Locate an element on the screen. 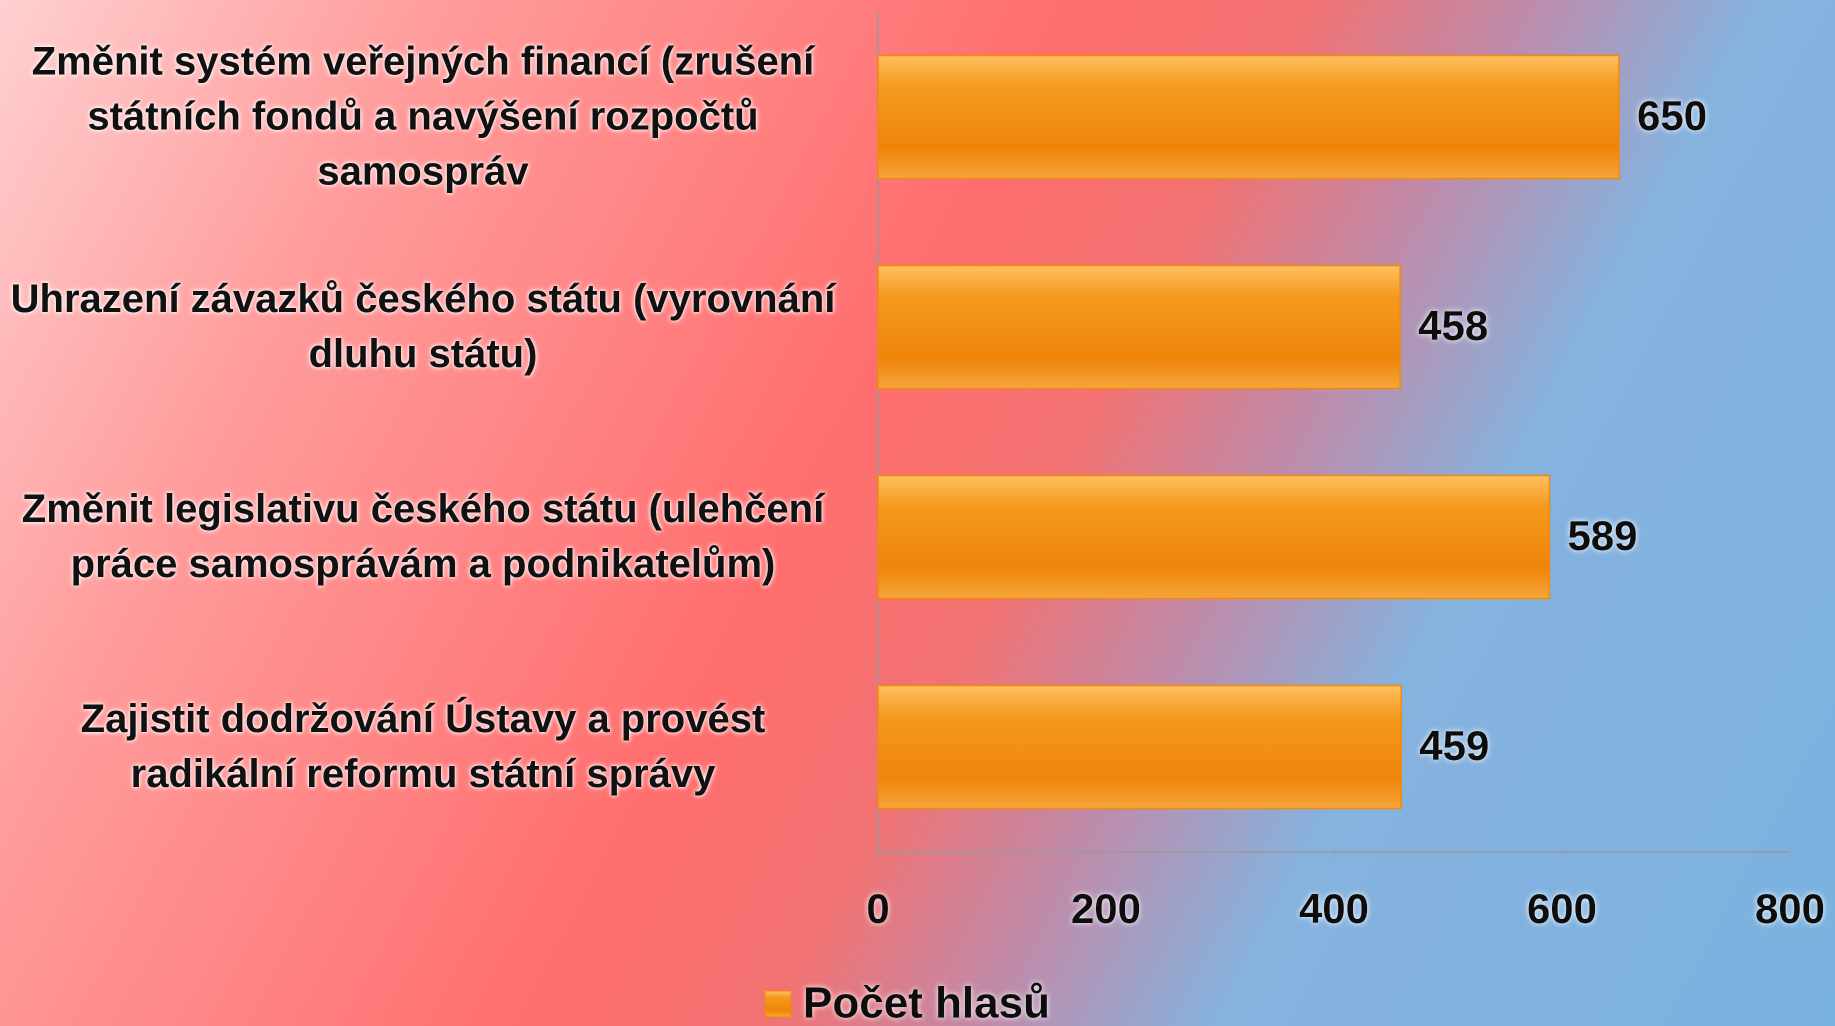 The height and width of the screenshot is (1026, 1835). x-tick-label: 800 is located at coordinates (1790, 908).